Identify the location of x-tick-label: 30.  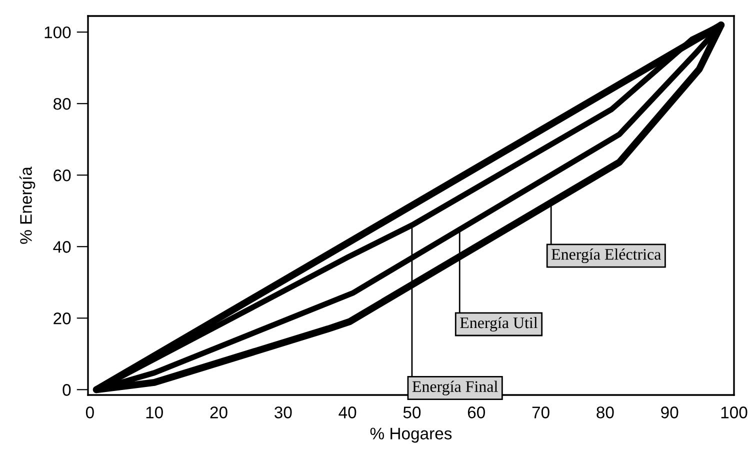
(283, 412).